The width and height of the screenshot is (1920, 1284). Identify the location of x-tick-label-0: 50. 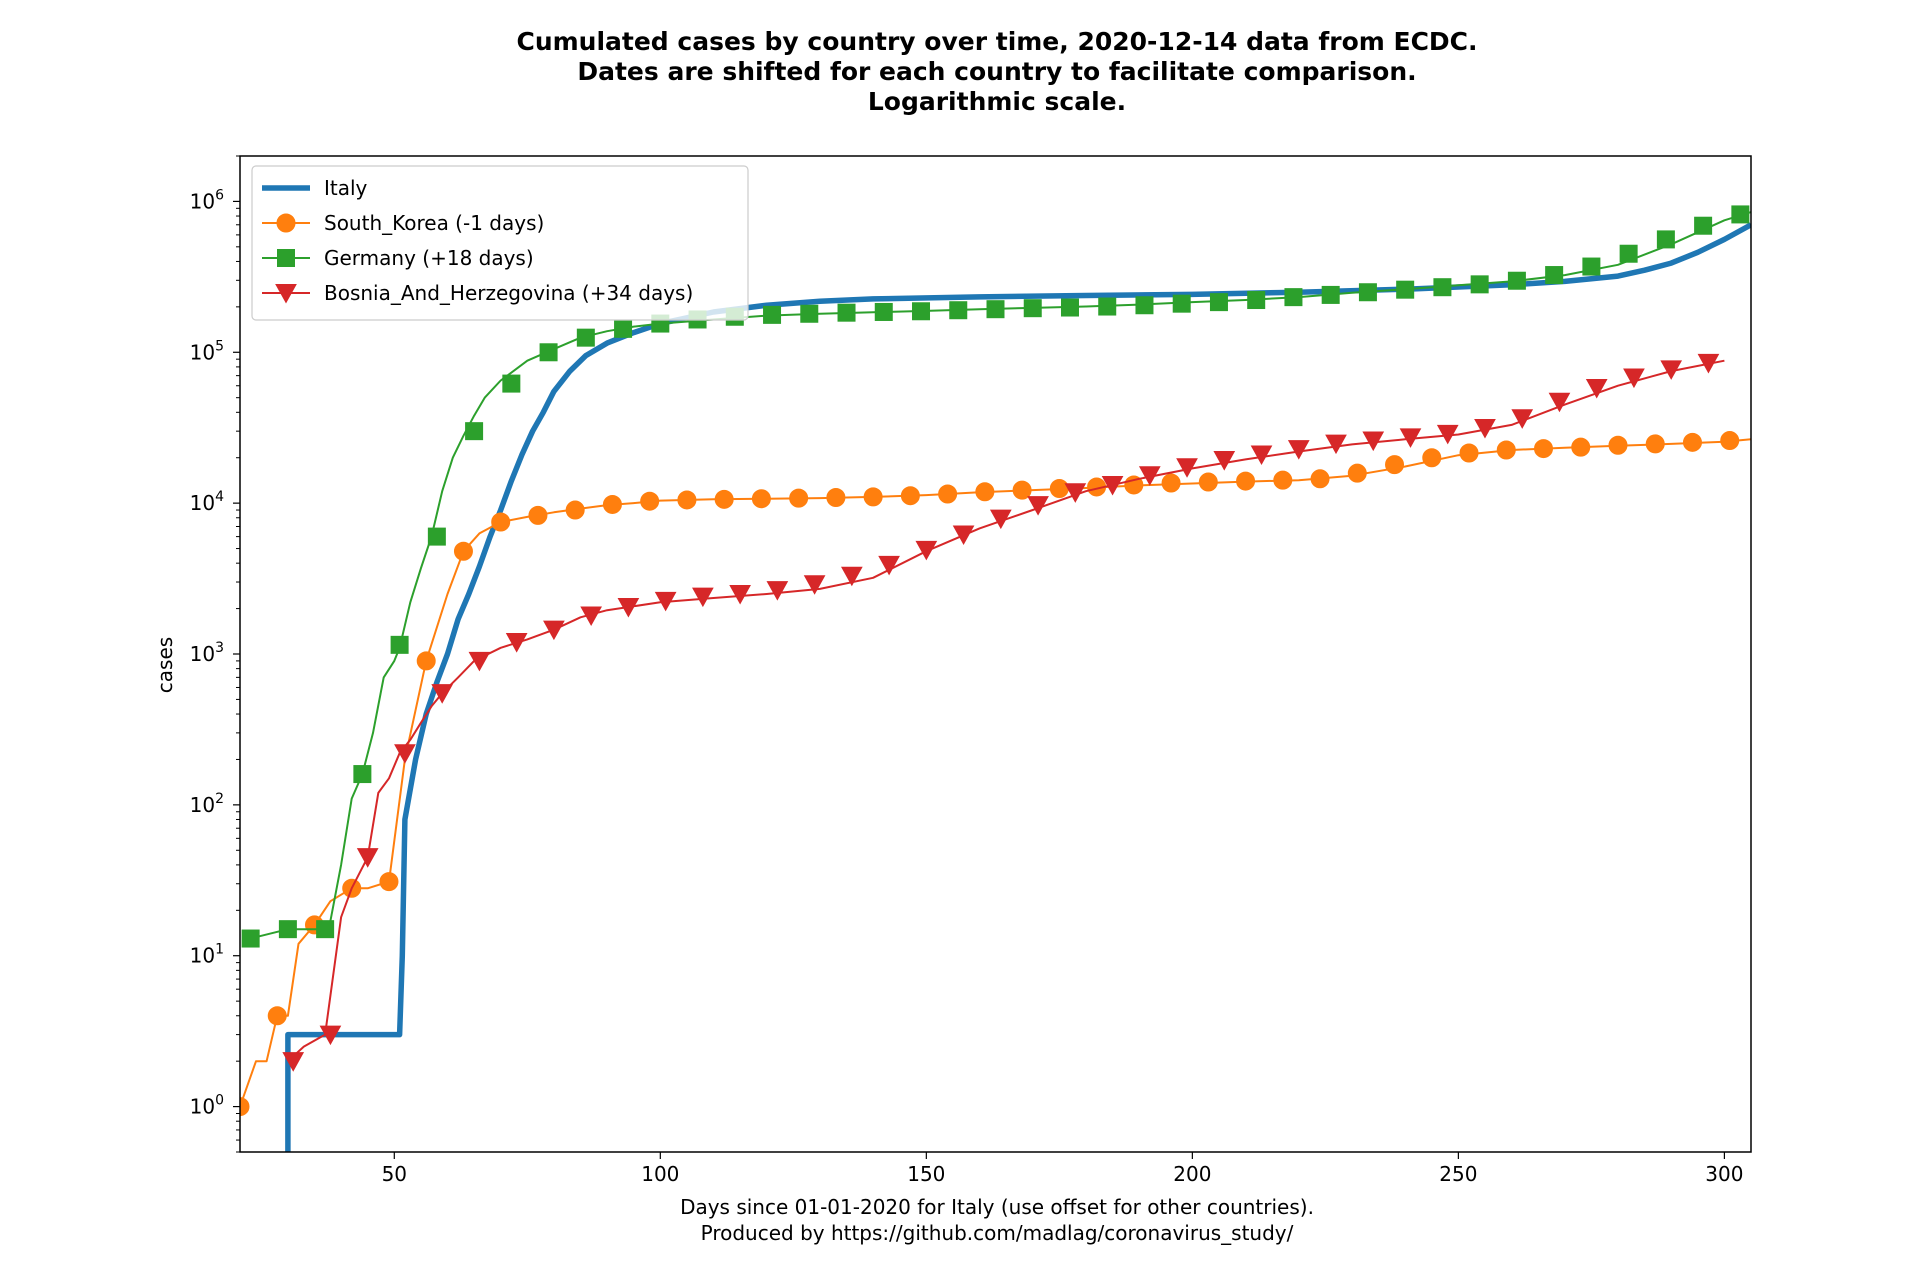
(394, 1174).